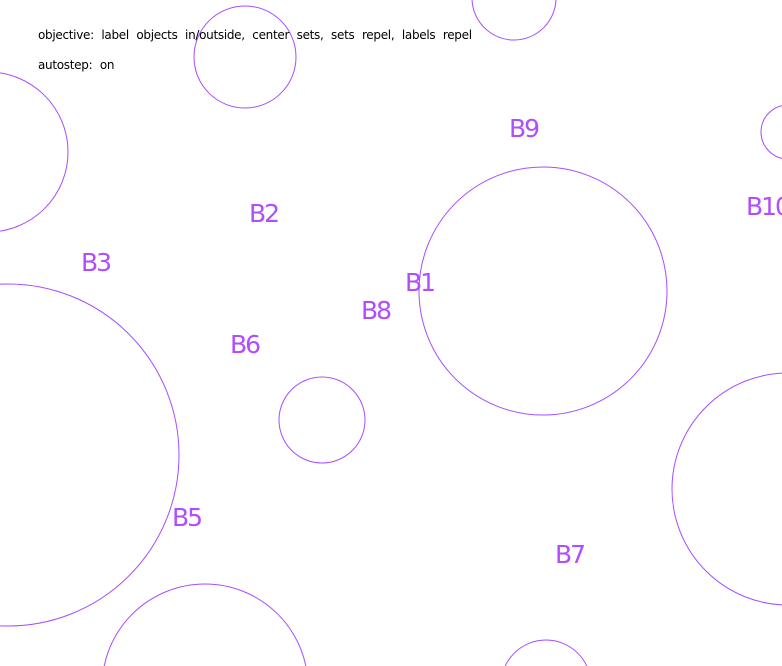 The height and width of the screenshot is (666, 782). I want to click on set-label-b3: B3, so click(96, 262).